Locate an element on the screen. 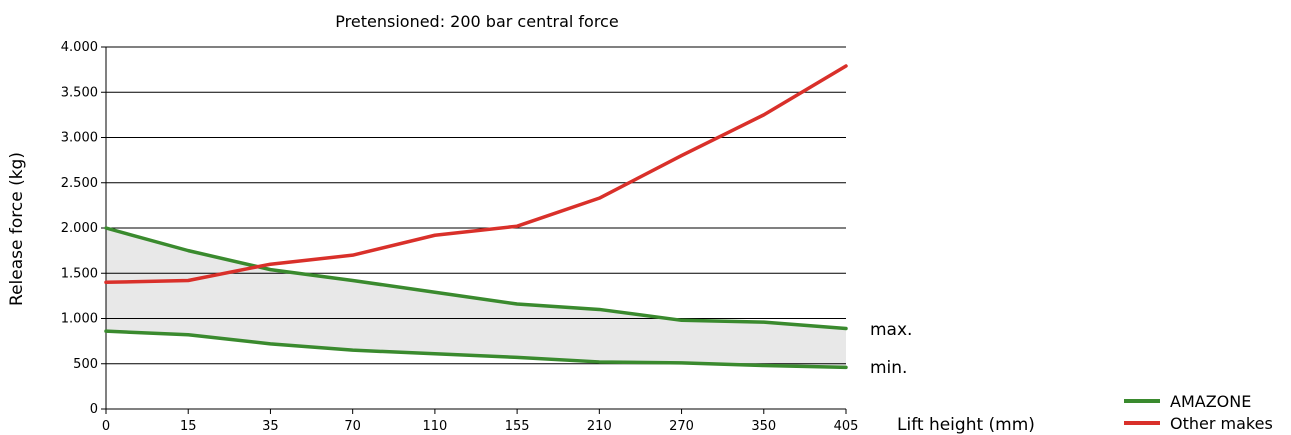  y-tick-label: 2.500 is located at coordinates (79, 183).